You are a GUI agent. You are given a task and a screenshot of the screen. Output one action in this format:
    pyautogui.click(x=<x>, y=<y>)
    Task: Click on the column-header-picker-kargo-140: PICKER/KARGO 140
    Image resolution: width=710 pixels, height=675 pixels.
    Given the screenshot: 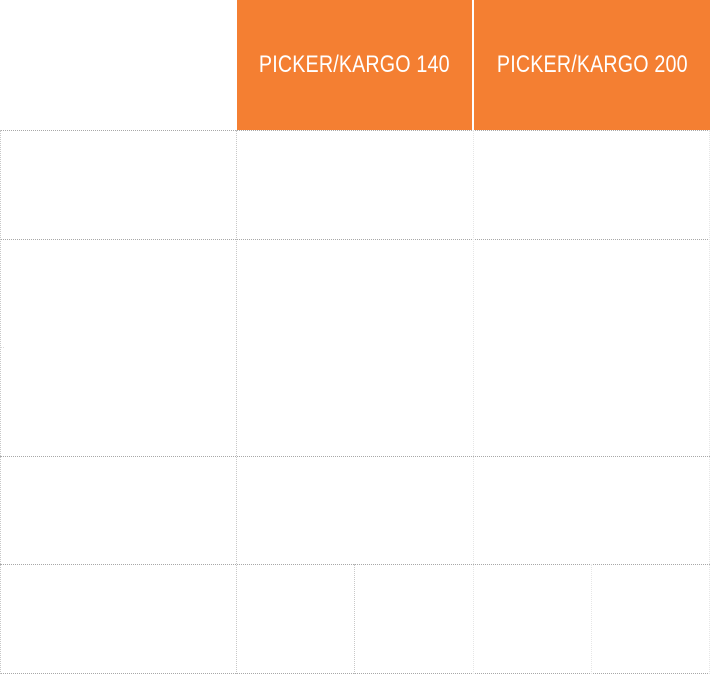 What is the action you would take?
    pyautogui.click(x=354, y=65)
    